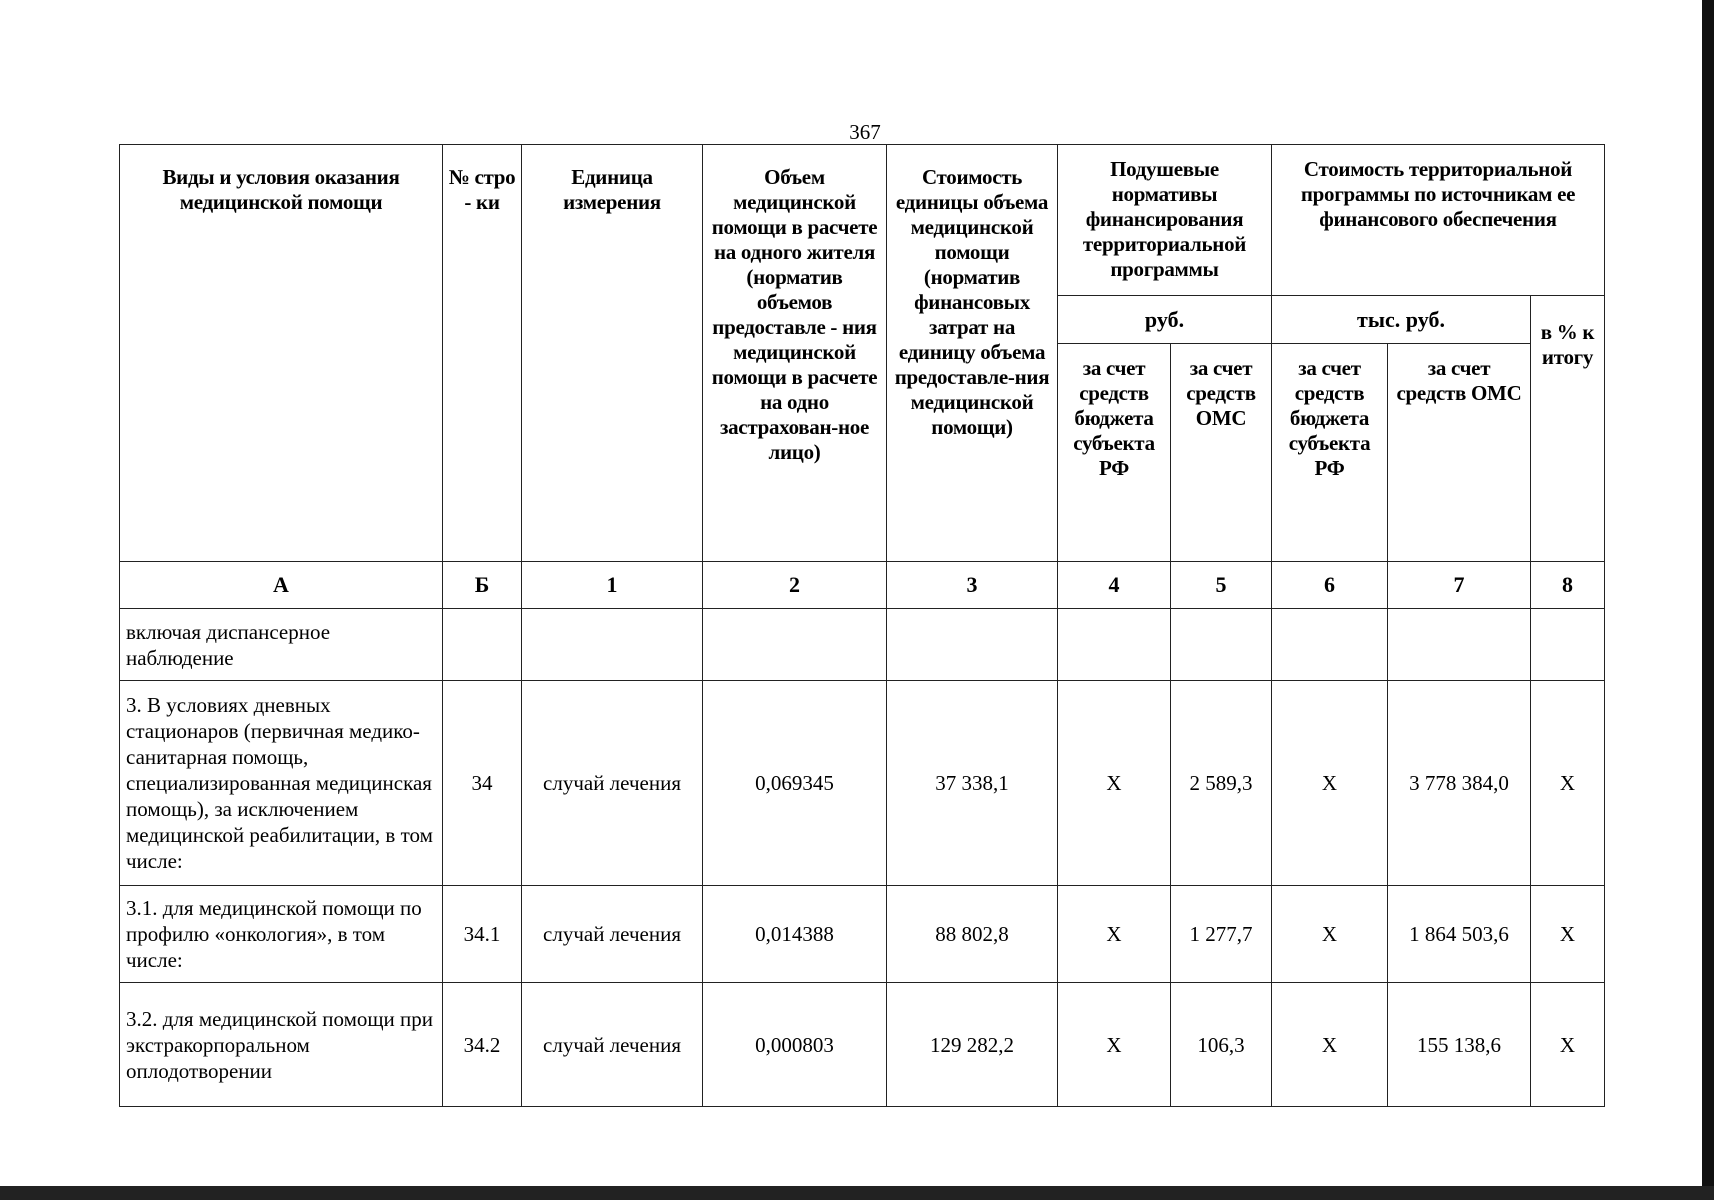 The image size is (1714, 1200). What do you see at coordinates (794, 1044) in the screenshot?
I see `cell-volume: 0,000803` at bounding box center [794, 1044].